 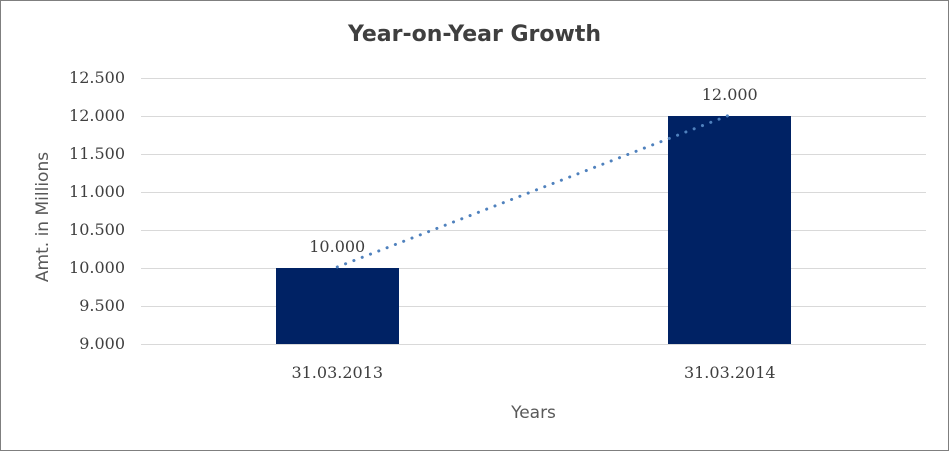 I want to click on y-tick-label: 11.000, so click(x=97, y=191).